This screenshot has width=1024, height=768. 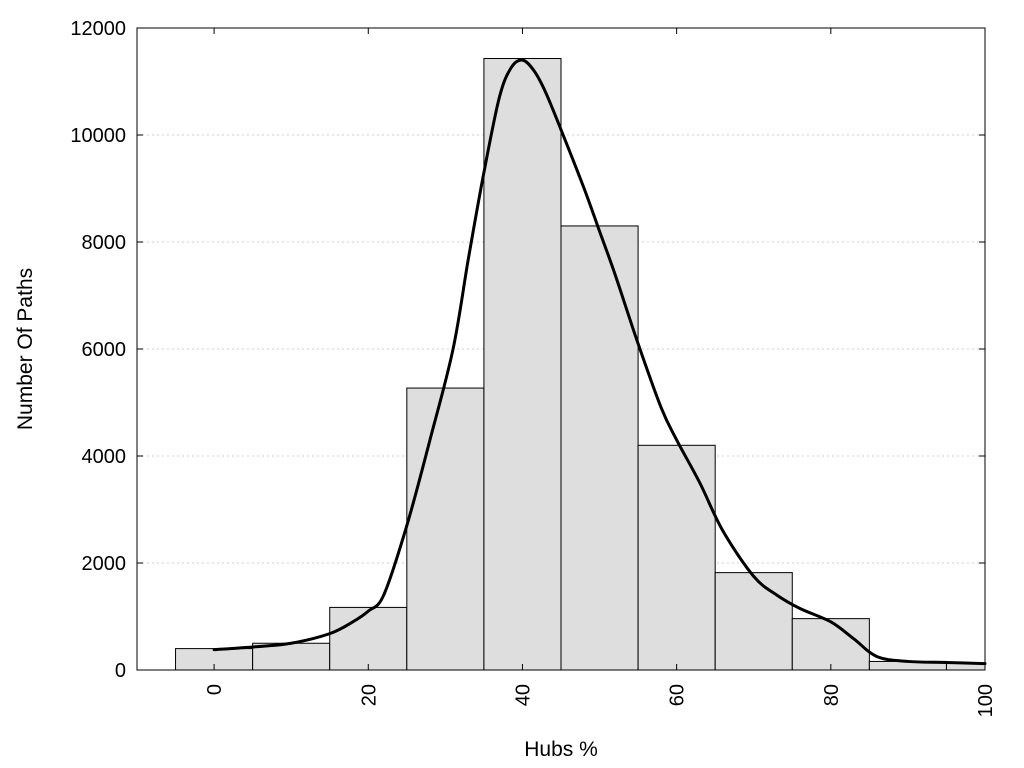 What do you see at coordinates (104, 350) in the screenshot?
I see `y-tick-label-6000: 6000` at bounding box center [104, 350].